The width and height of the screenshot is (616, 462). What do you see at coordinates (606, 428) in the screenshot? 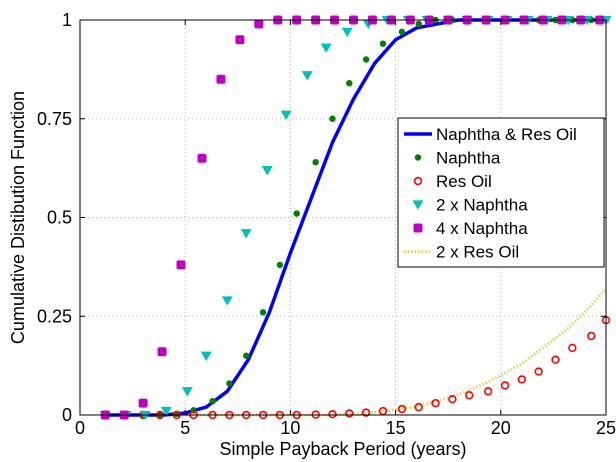
I see `x-tick-label: 25` at bounding box center [606, 428].